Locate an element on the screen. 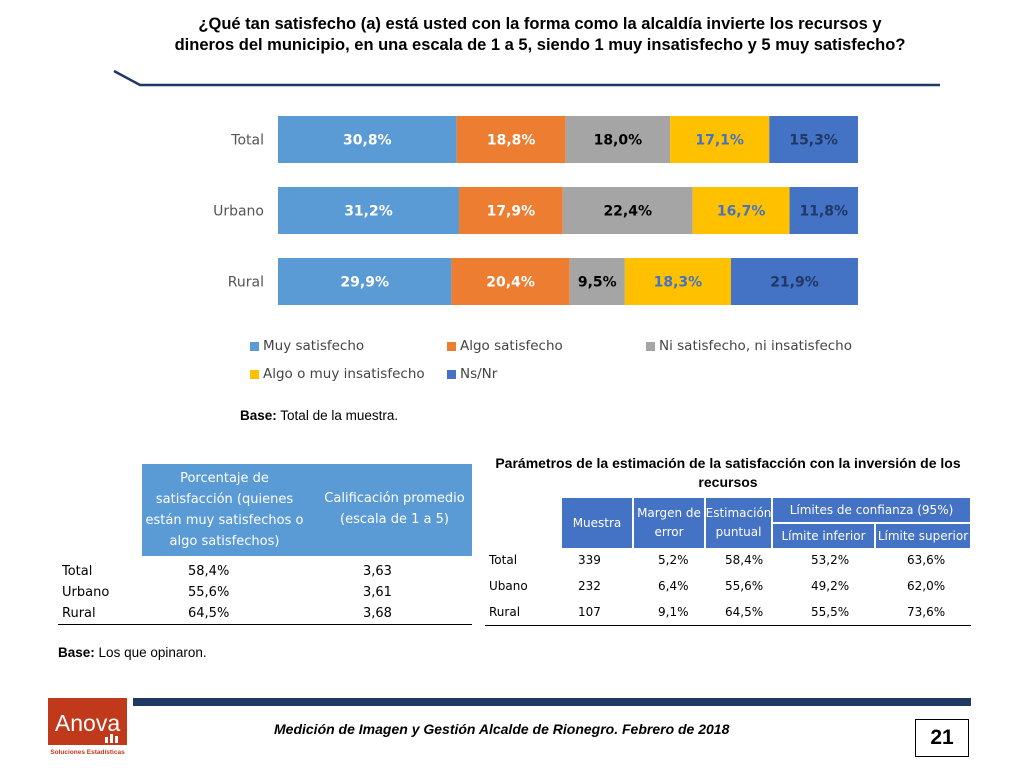  data-label: 20,4% is located at coordinates (510, 283).